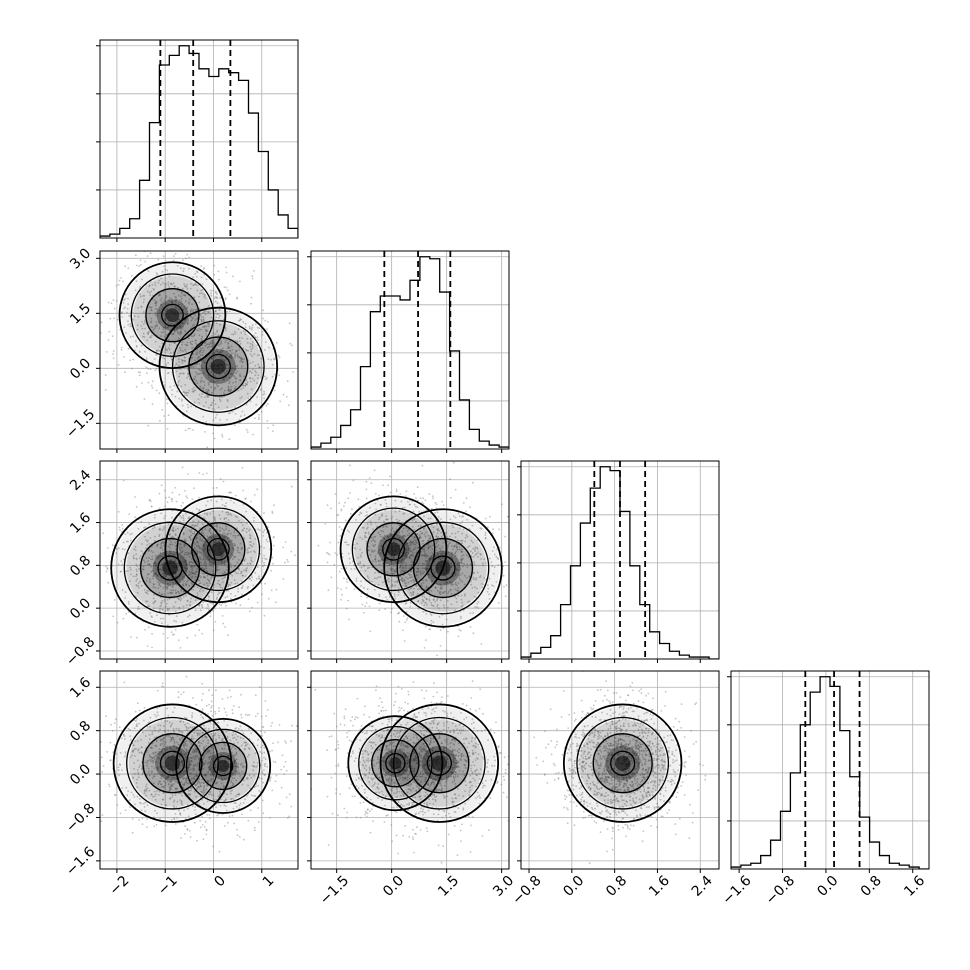  I want to click on scatter-points, so click(200, 557).